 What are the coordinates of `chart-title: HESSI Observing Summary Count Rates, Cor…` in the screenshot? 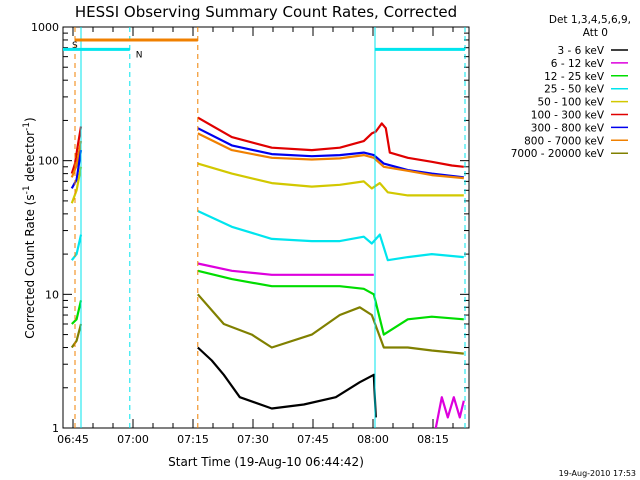 It's located at (266, 12).